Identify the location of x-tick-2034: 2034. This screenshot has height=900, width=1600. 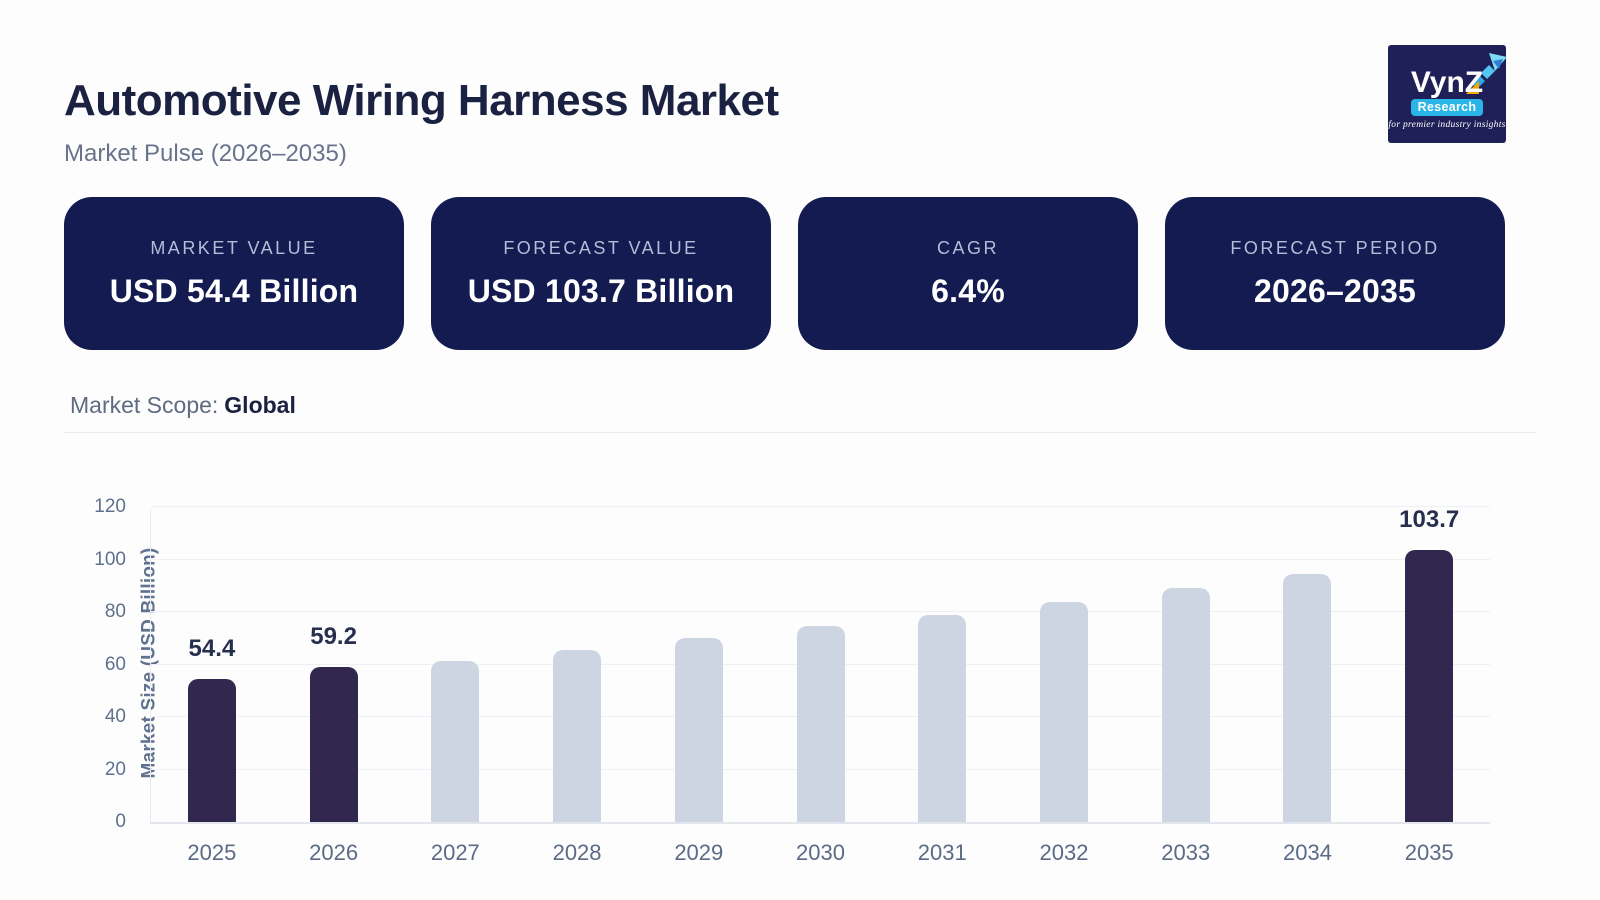
(1307, 852).